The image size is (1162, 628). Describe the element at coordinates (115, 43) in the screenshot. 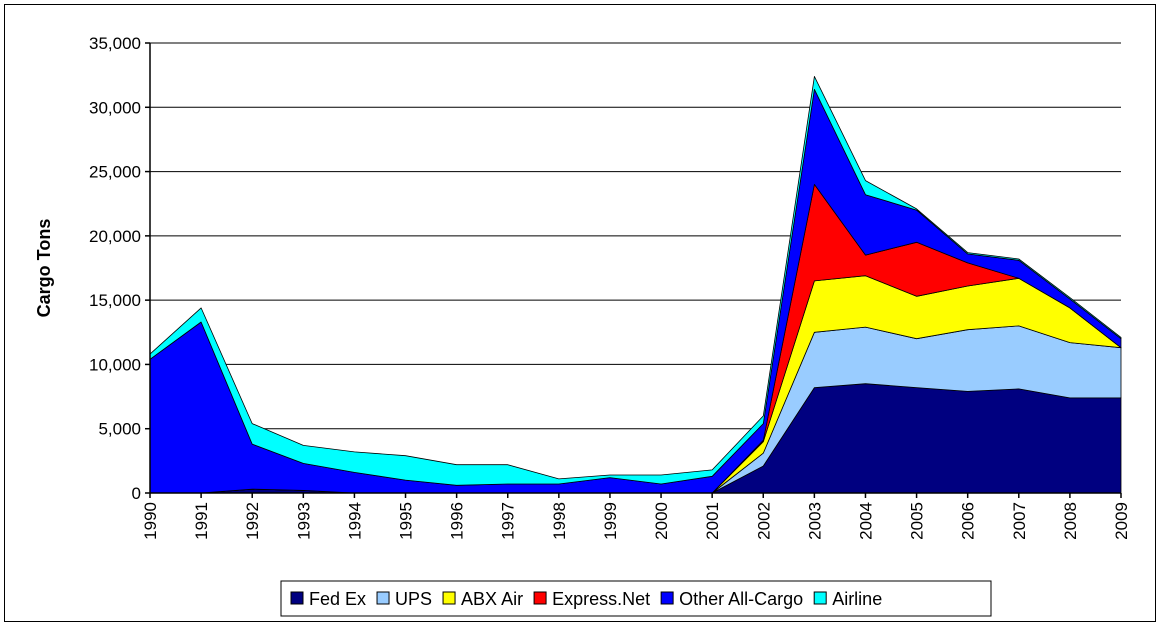

I see `y-tick-label-7: 35,000` at that location.